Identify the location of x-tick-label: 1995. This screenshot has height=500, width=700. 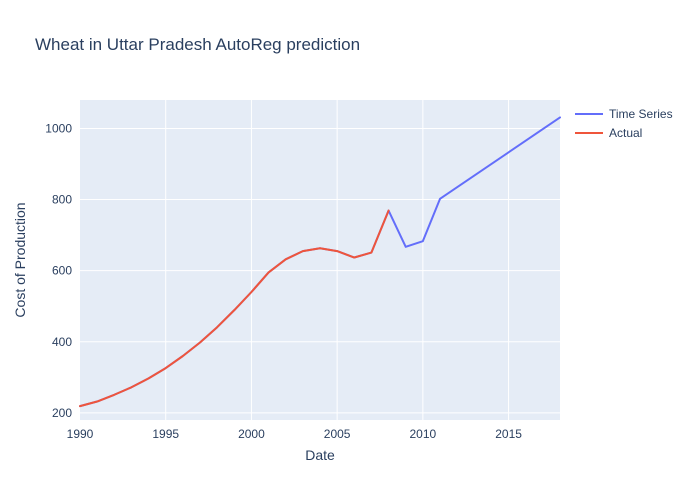
(165, 434).